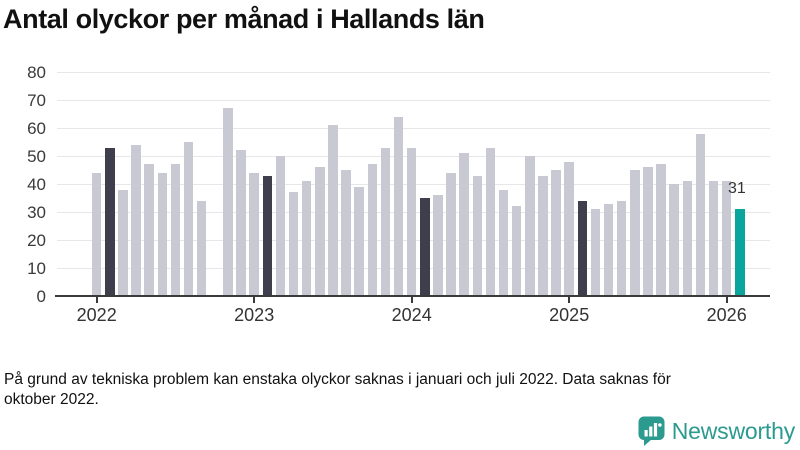 The width and height of the screenshot is (800, 450). What do you see at coordinates (41, 296) in the screenshot?
I see `y-axis-label-0: 0` at bounding box center [41, 296].